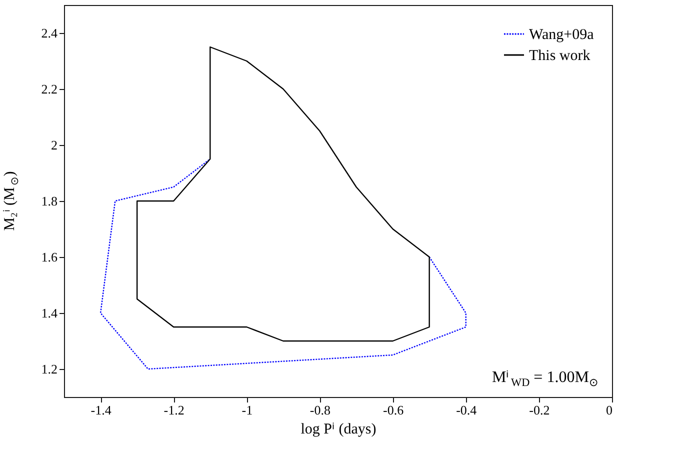 The height and width of the screenshot is (459, 688). I want to click on y-axis-title: M₂ⁱ (M⊙), so click(11, 201).